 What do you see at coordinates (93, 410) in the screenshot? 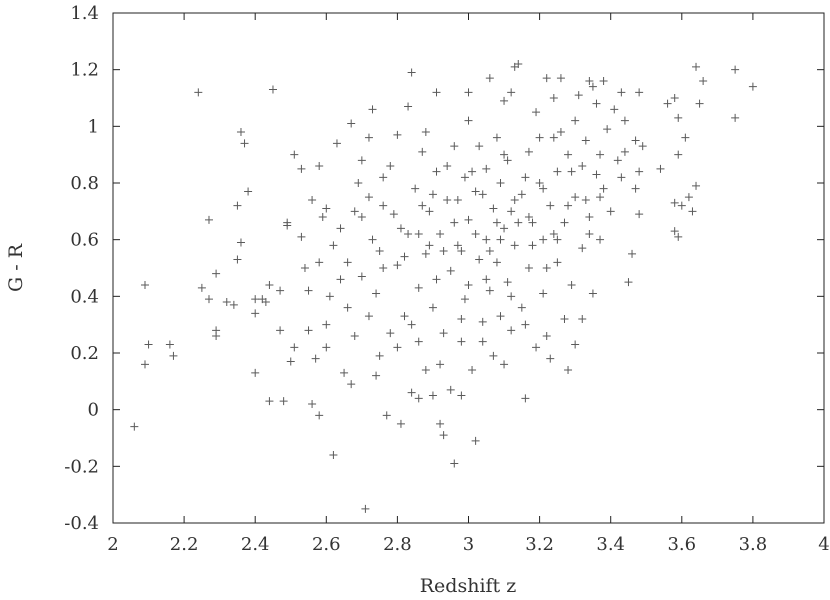
I see `y-tick-label: 0` at bounding box center [93, 410].